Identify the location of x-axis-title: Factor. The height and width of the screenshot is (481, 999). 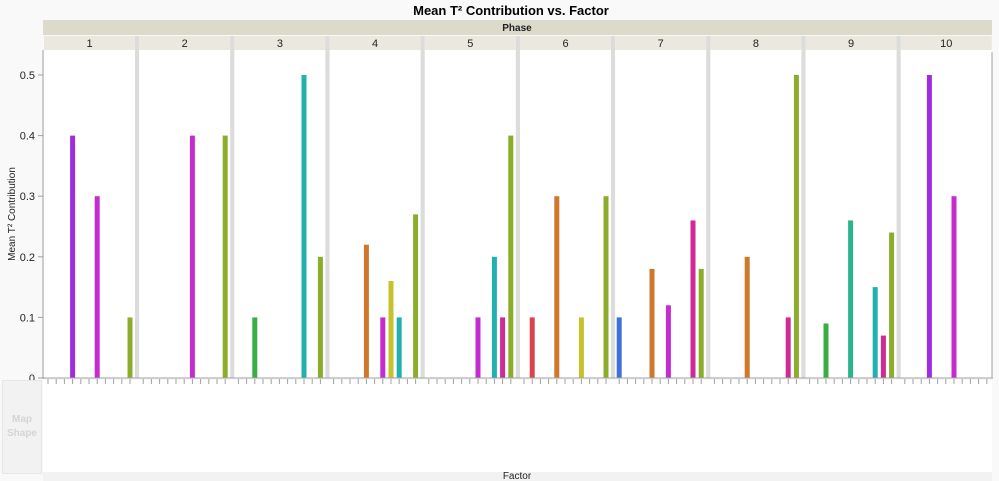
(517, 476).